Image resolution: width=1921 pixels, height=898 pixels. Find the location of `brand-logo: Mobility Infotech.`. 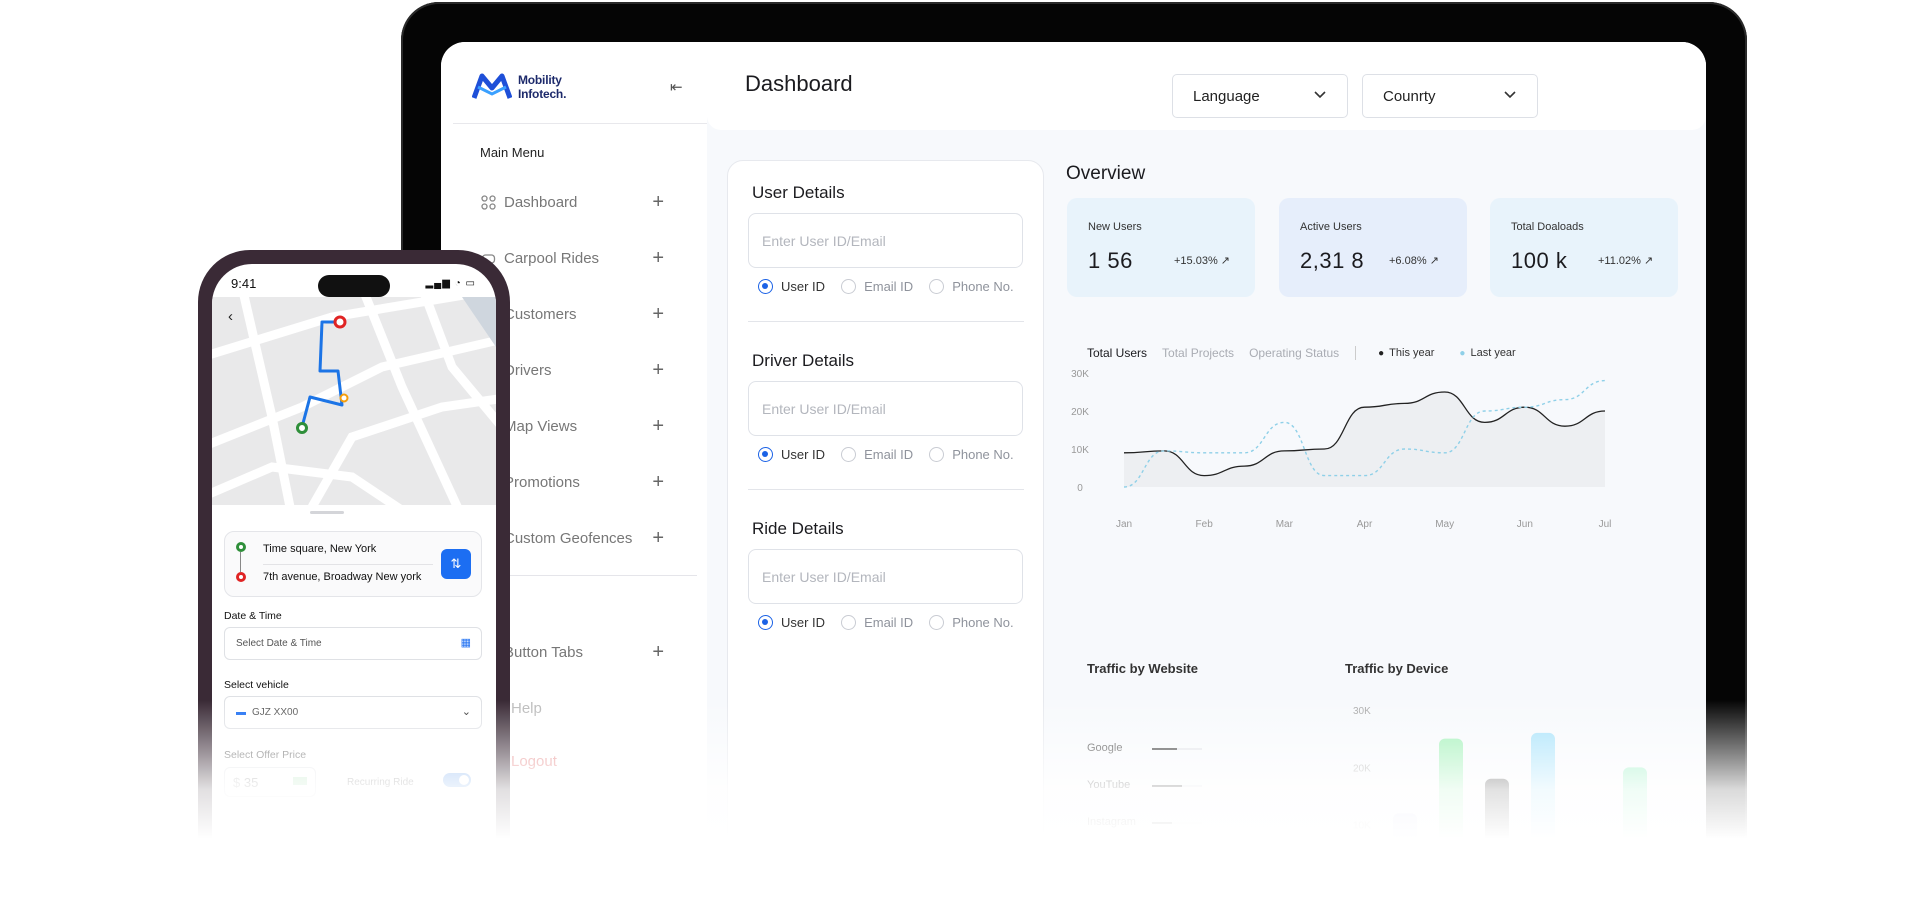

brand-logo: Mobility Infotech. is located at coordinates (519, 87).